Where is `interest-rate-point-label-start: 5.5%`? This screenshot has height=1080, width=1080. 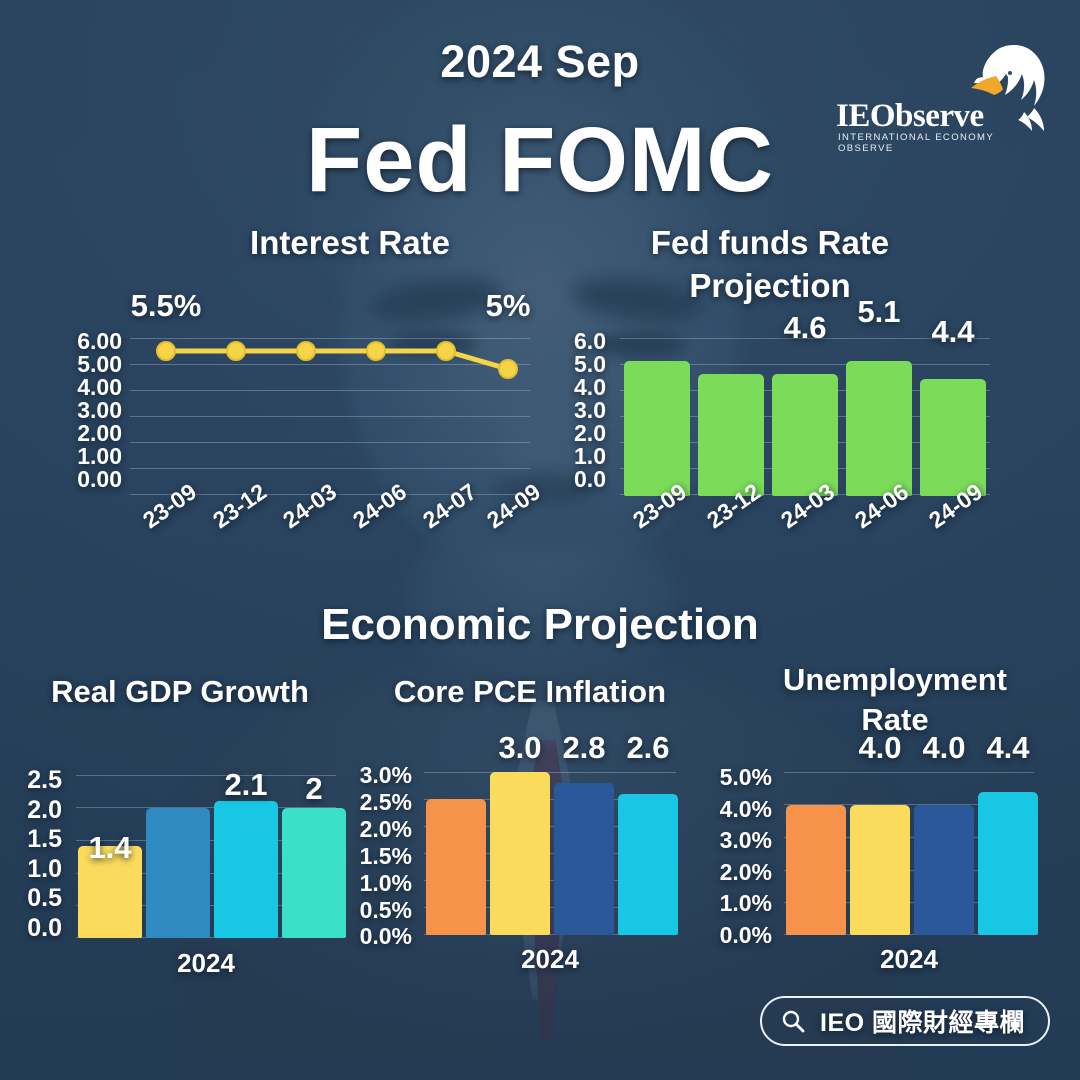
interest-rate-point-label-start: 5.5% is located at coordinates (166, 305).